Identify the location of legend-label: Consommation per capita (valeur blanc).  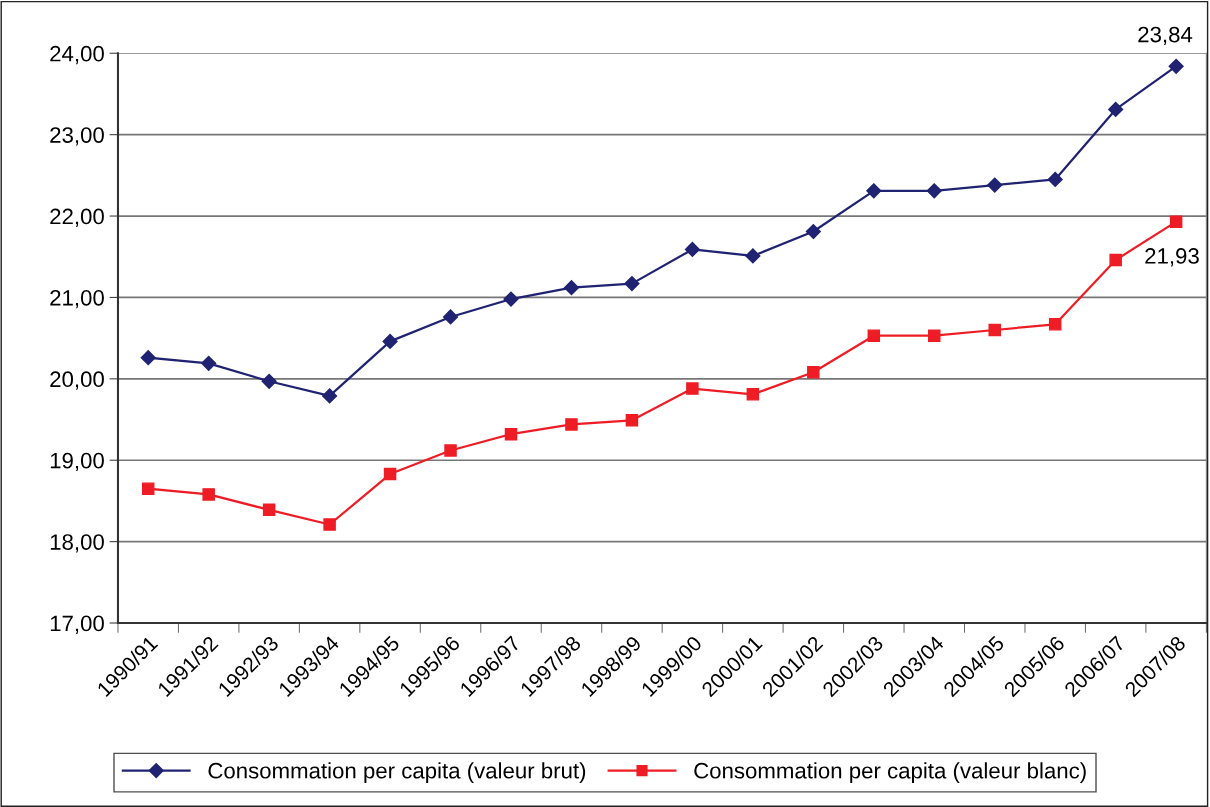
(890, 772).